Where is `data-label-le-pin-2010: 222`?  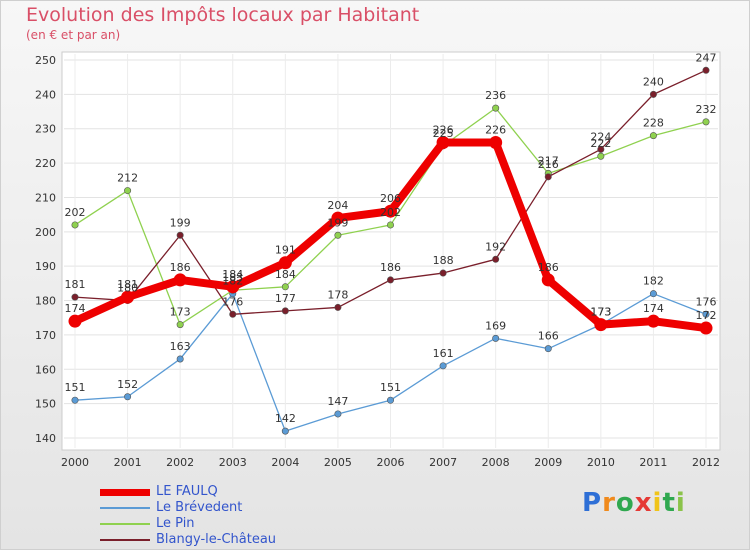 data-label-le-pin-2010: 222 is located at coordinates (600, 143).